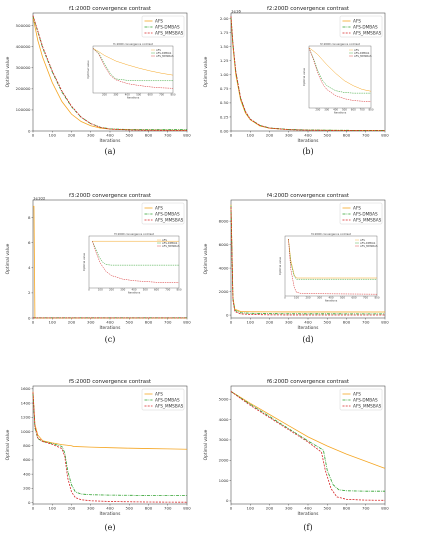 The height and width of the screenshot is (550, 426). What do you see at coordinates (308, 9) in the screenshot?
I see `chart-2-title: f2:200D convergence contrast` at bounding box center [308, 9].